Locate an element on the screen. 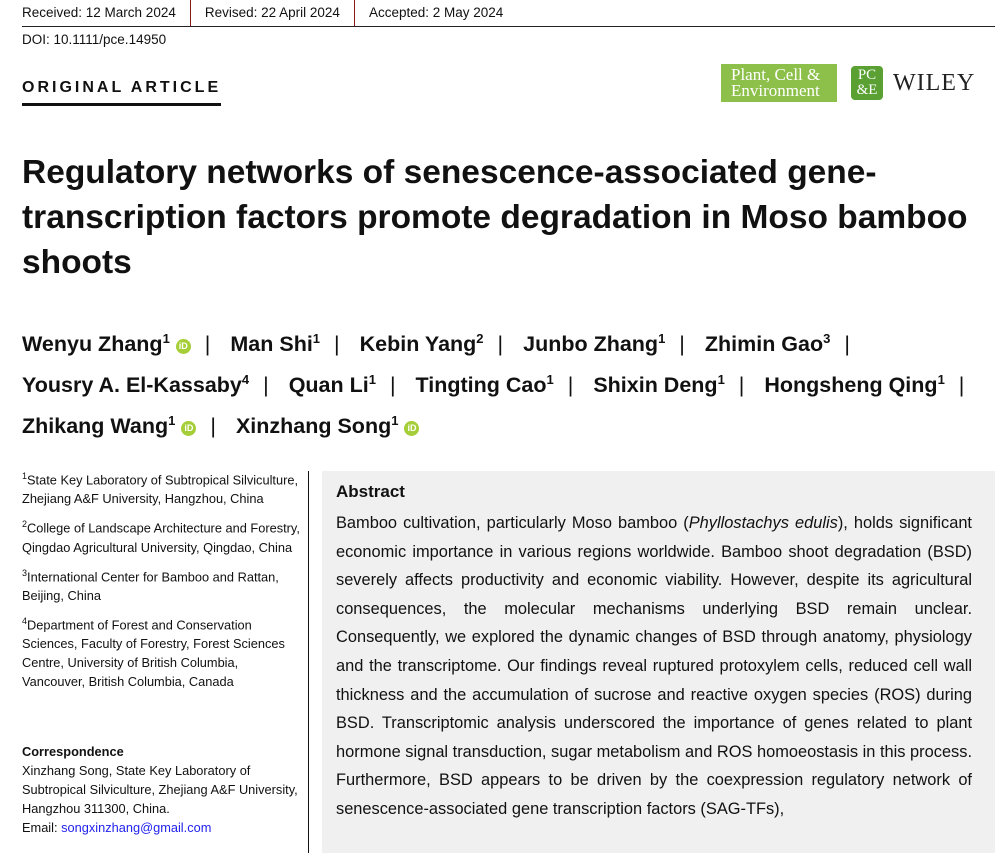 The height and width of the screenshot is (853, 995). author: Zhikang Wang1 iD is located at coordinates (109, 426).